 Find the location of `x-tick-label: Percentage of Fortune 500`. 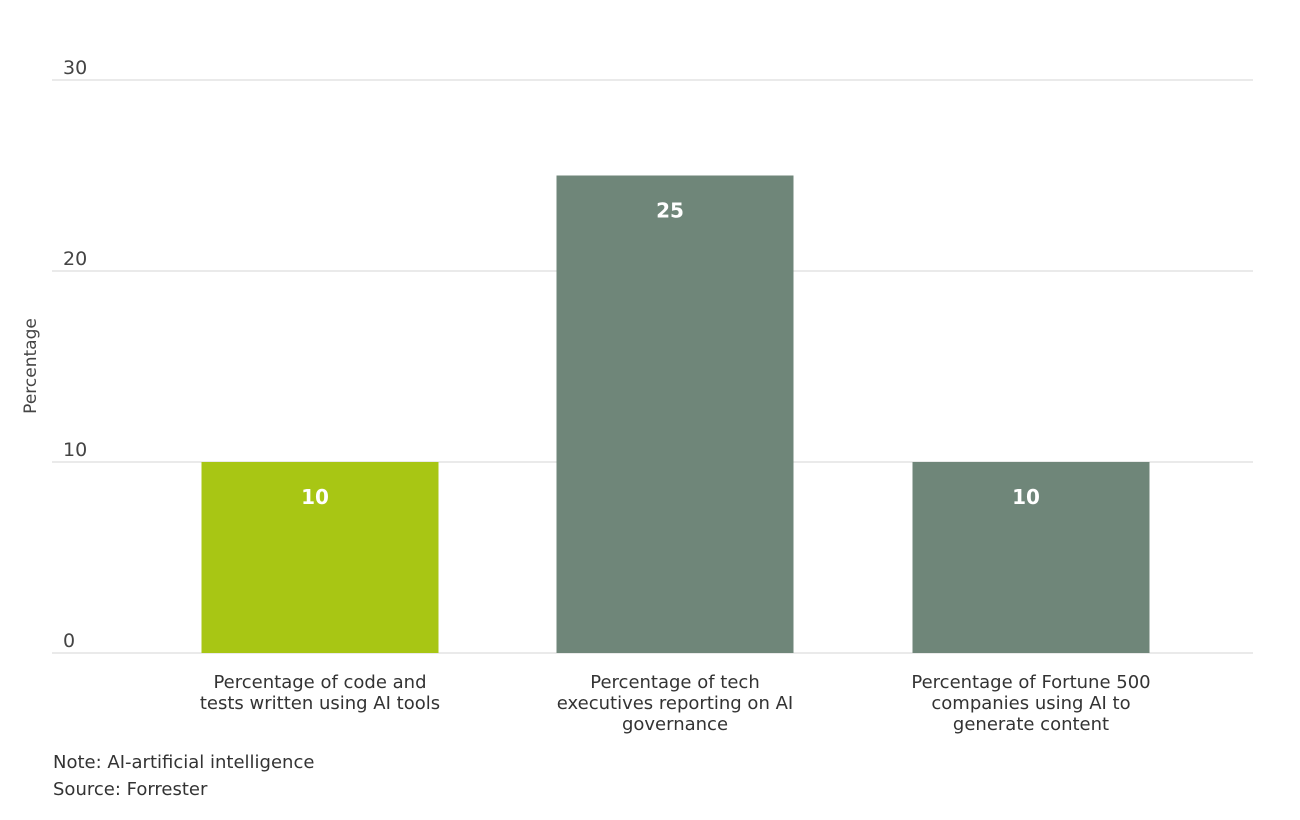

x-tick-label: Percentage of Fortune 500 is located at coordinates (1030, 682).